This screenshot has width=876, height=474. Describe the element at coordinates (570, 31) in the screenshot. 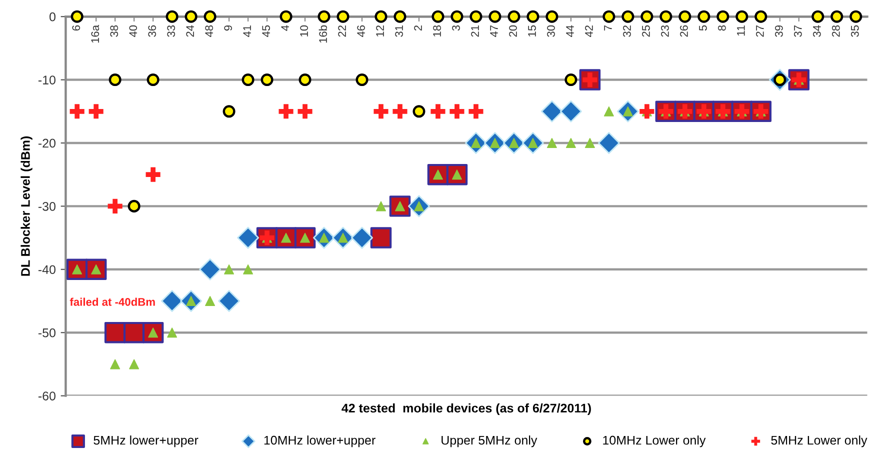

I see `x-tick-label: 44` at that location.